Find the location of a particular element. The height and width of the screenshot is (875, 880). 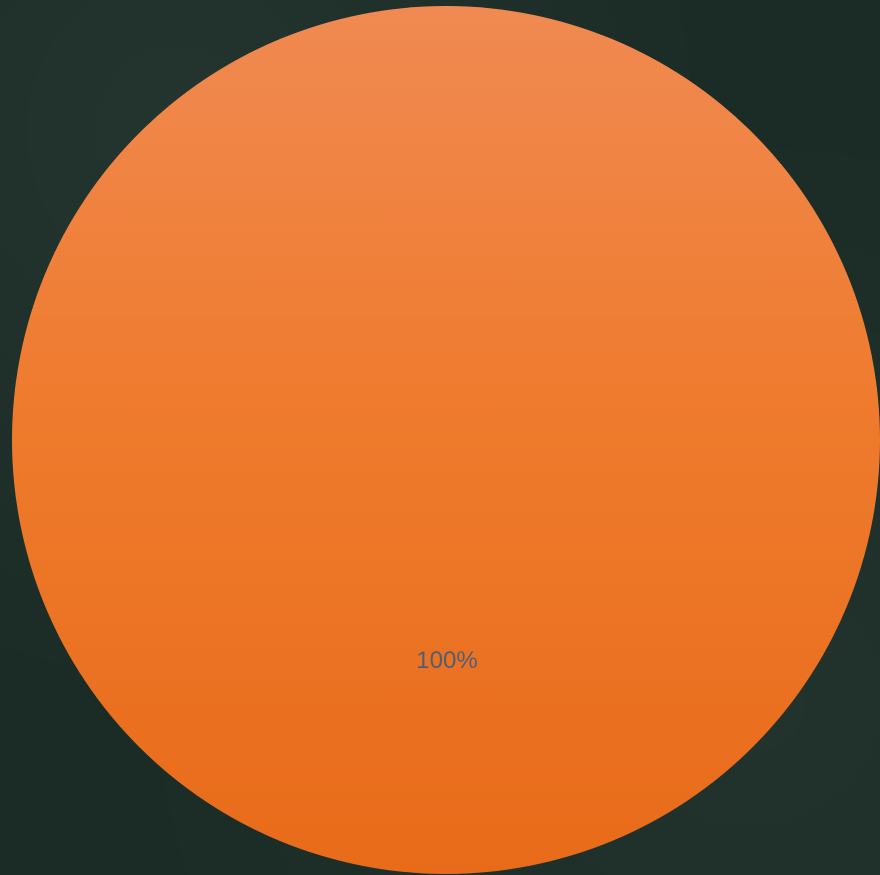

pie-labels: 100% is located at coordinates (446, 660).